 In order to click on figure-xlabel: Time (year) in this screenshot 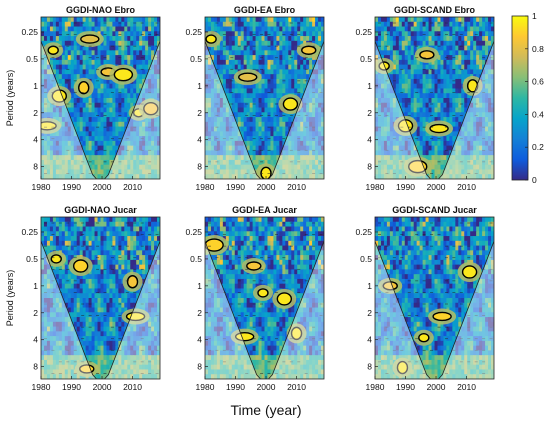, I will do `click(265, 410)`.